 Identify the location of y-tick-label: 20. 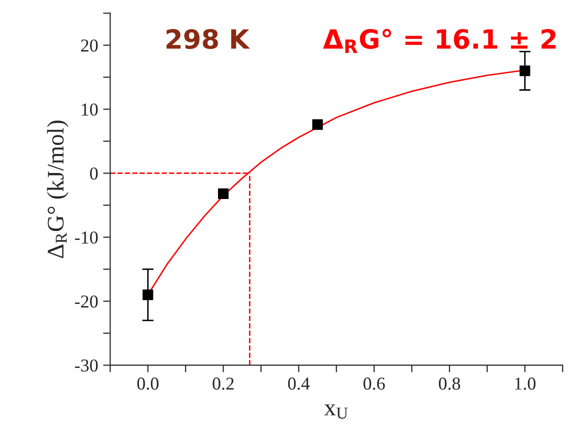
(89, 45).